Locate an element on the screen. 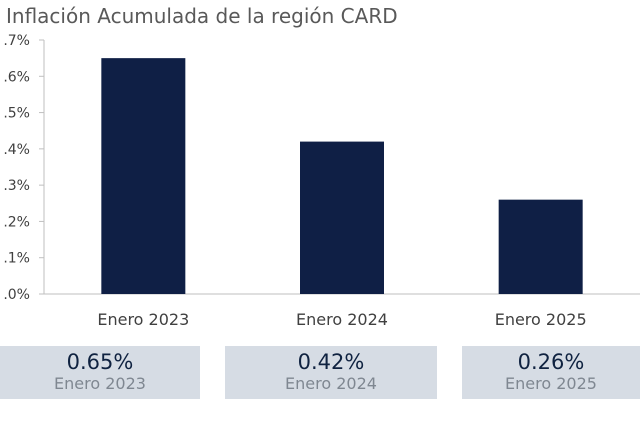  summary-card-value: 0.42% is located at coordinates (331, 362).